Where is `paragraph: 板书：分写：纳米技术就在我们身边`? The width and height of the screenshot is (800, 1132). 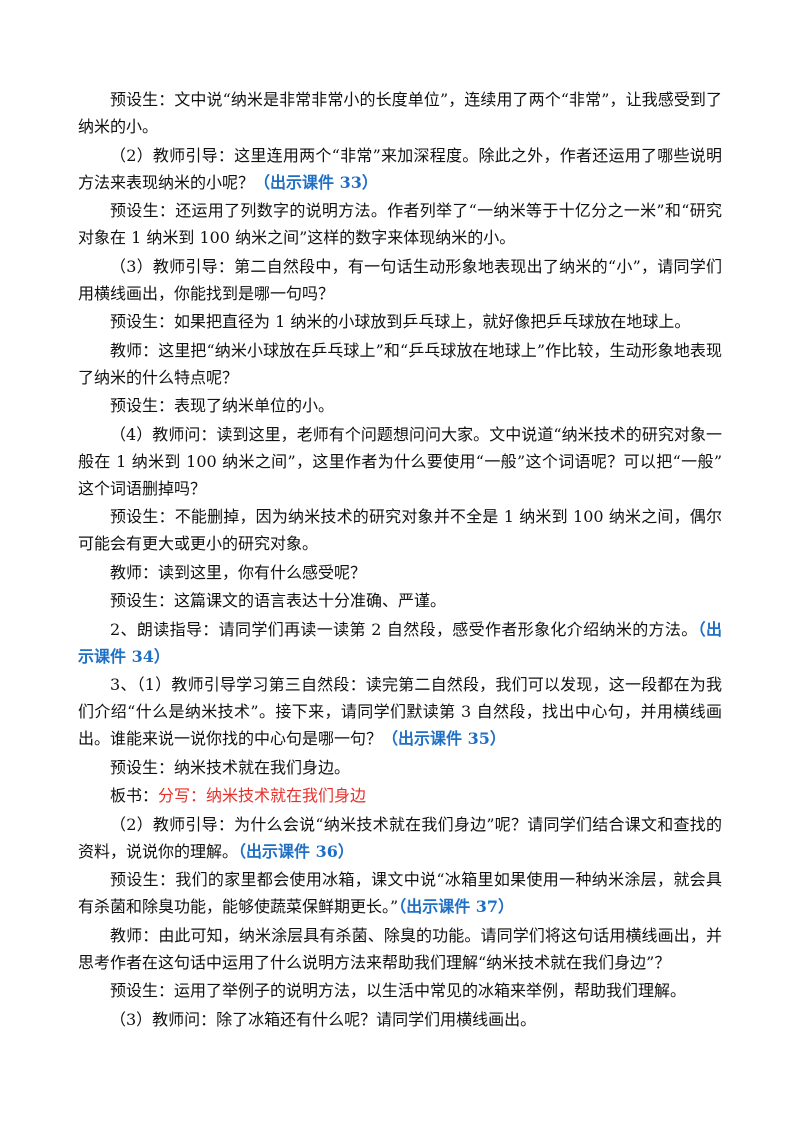 paragraph: 板书：分写：纳米技术就在我们身边 is located at coordinates (400, 795).